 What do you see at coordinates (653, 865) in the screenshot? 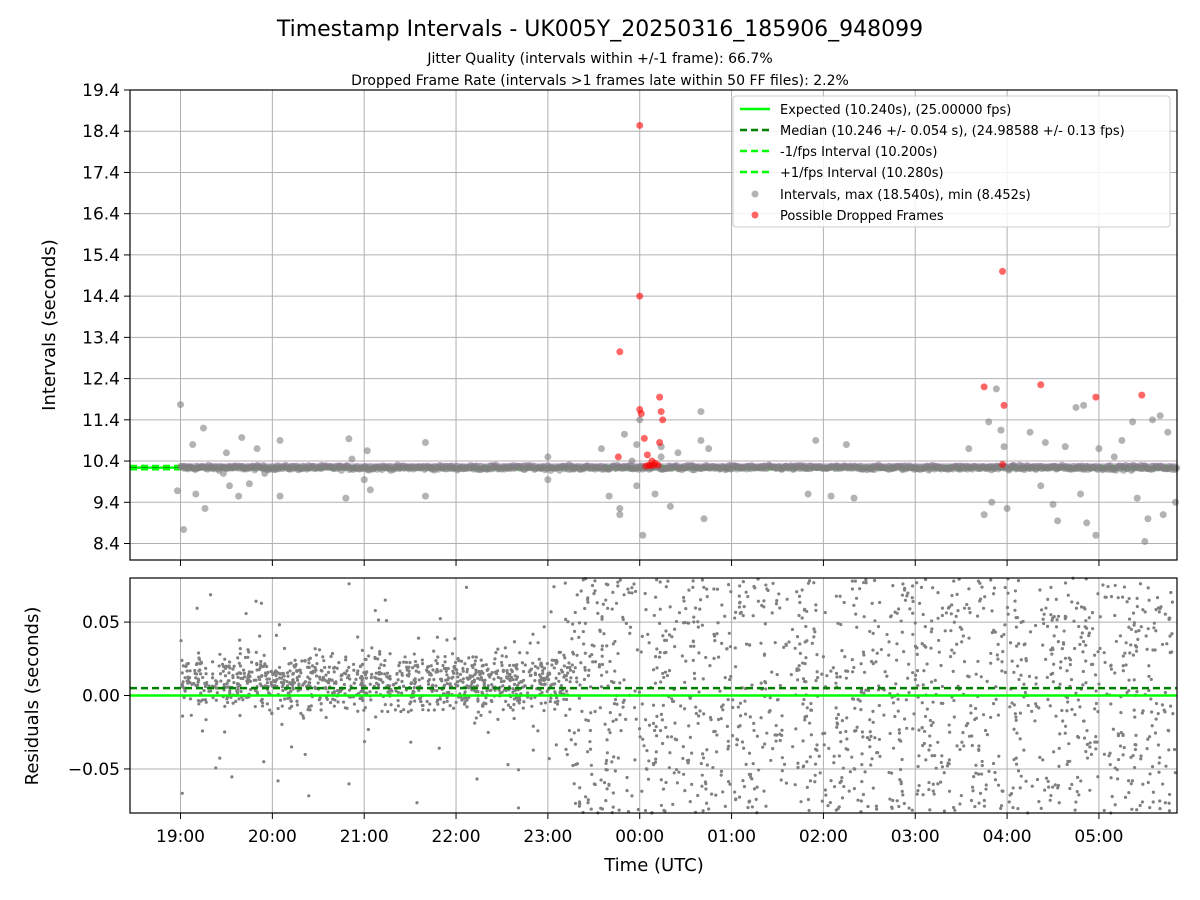
I see `x-axis-label: Time (UTC)` at bounding box center [653, 865].